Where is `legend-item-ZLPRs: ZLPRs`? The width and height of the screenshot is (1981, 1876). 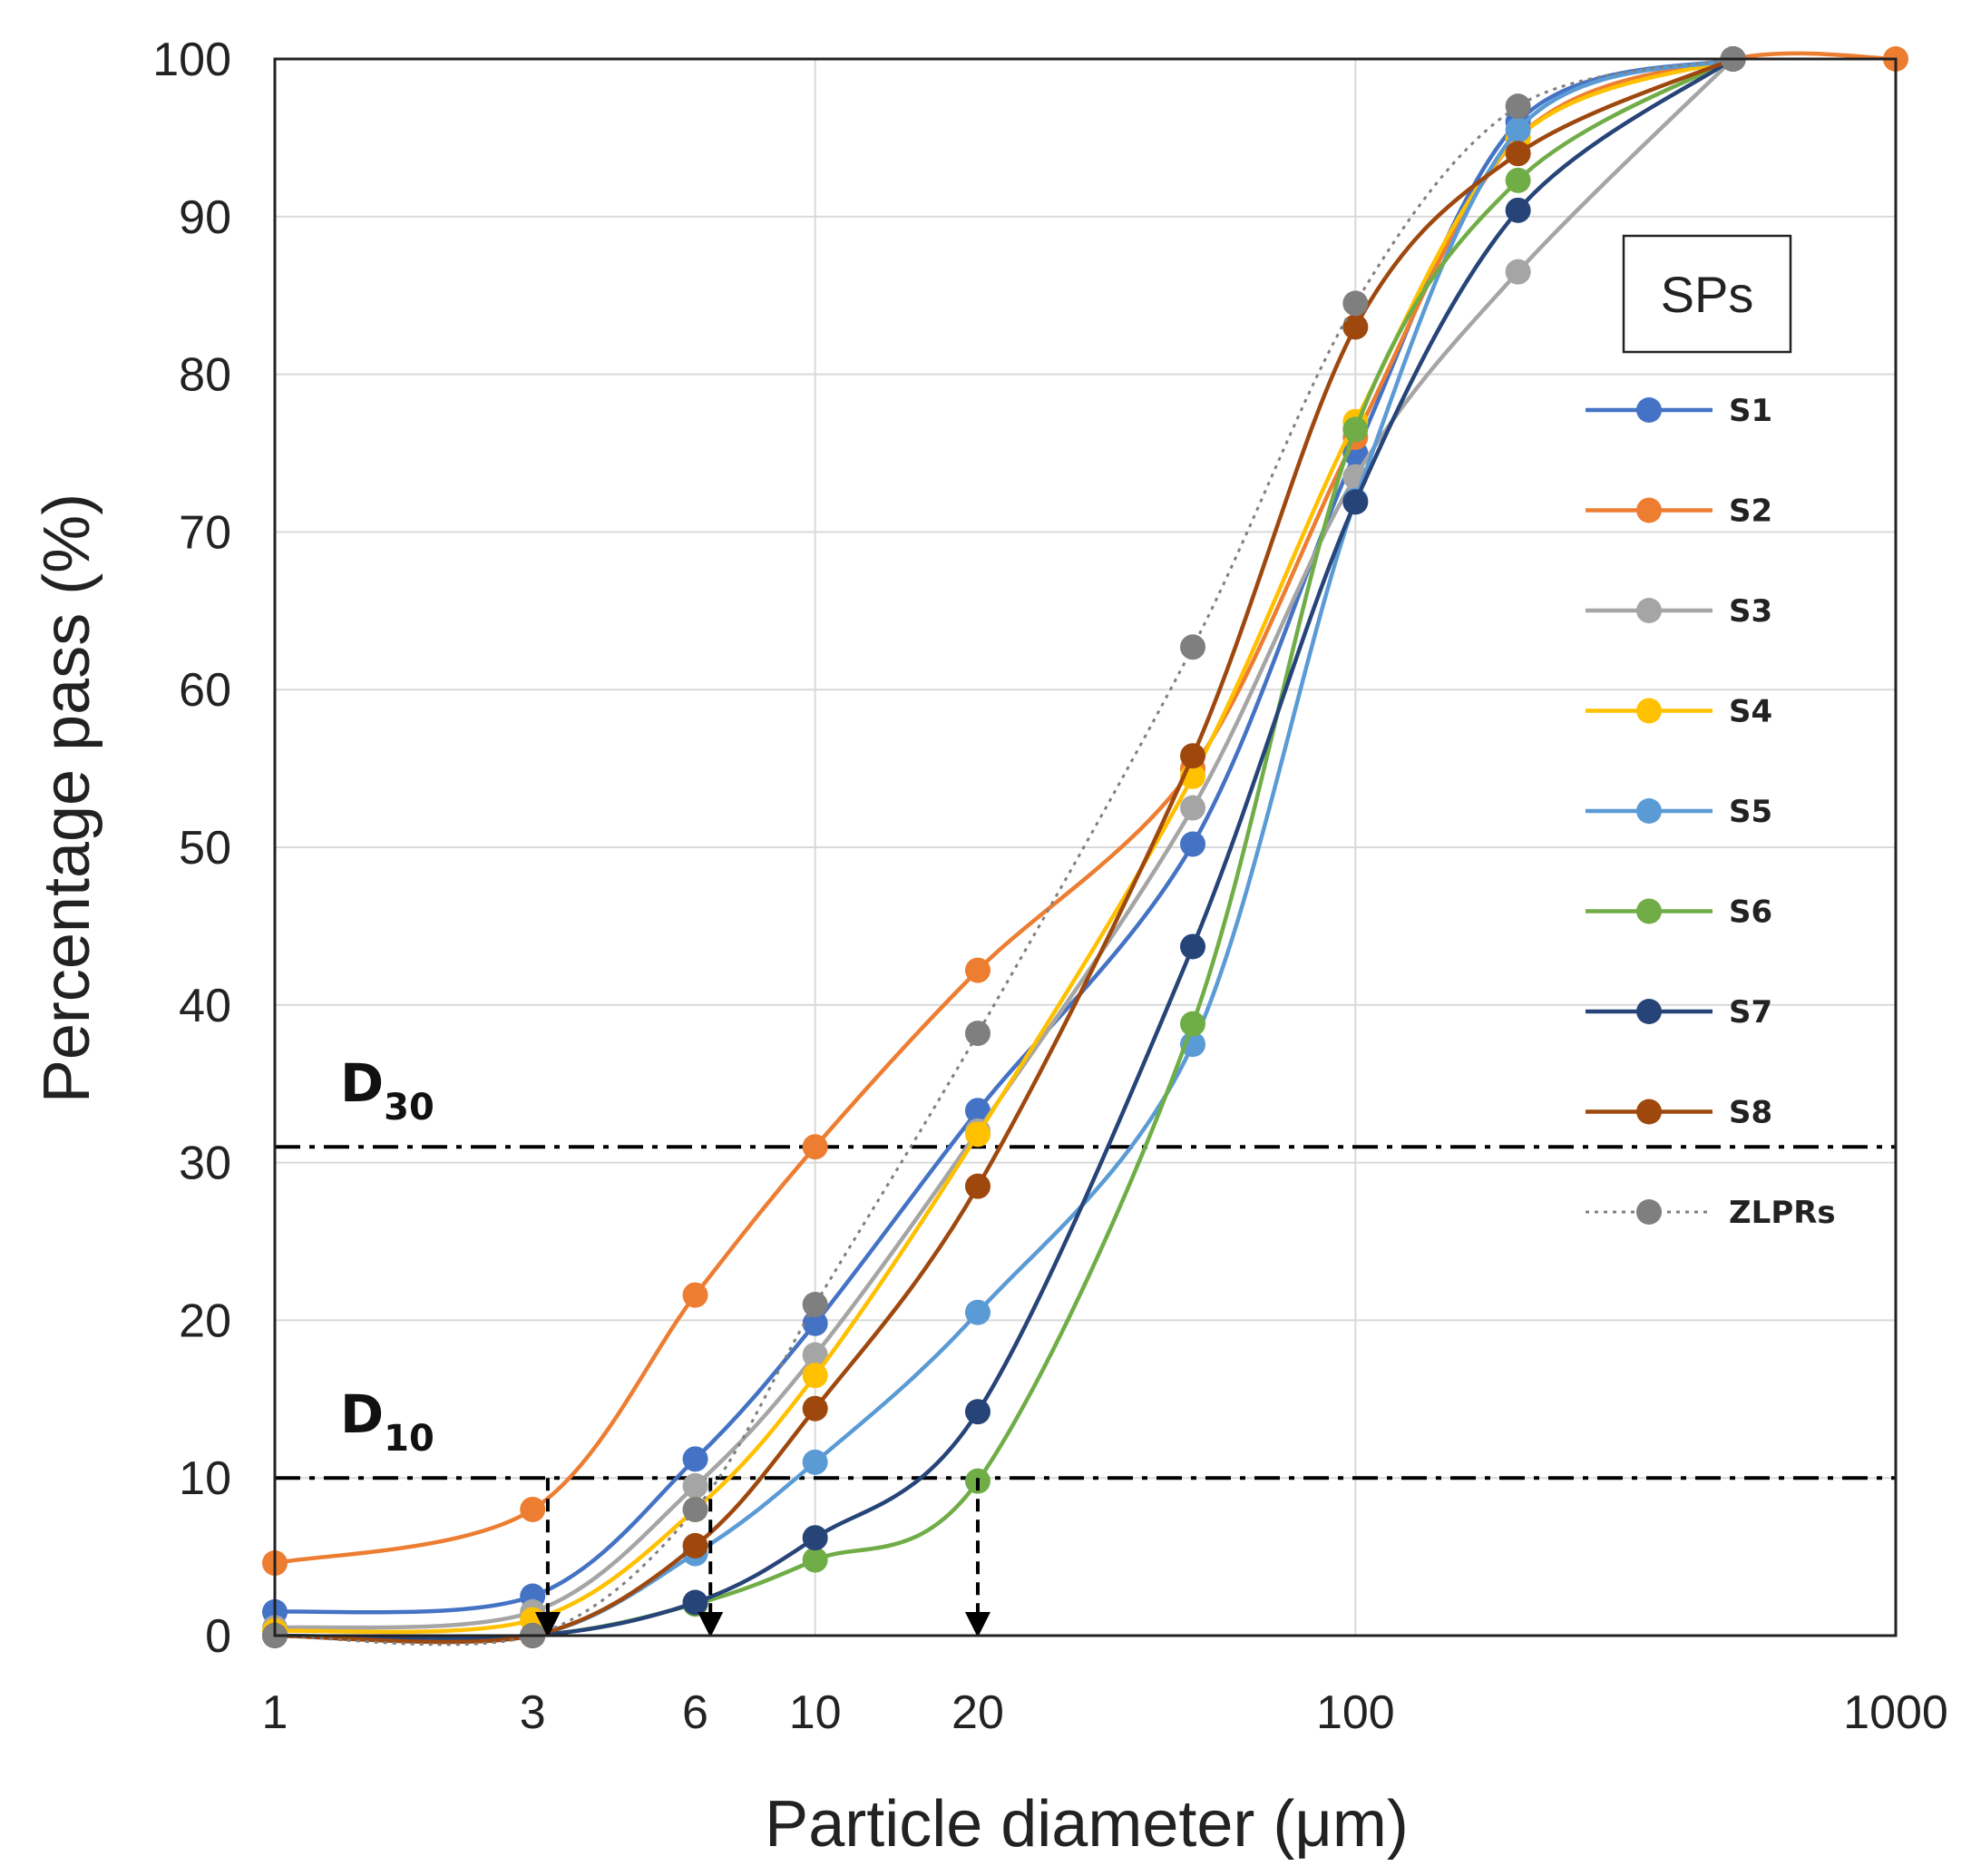 legend-item-ZLPRs: ZLPRs is located at coordinates (1711, 1213).